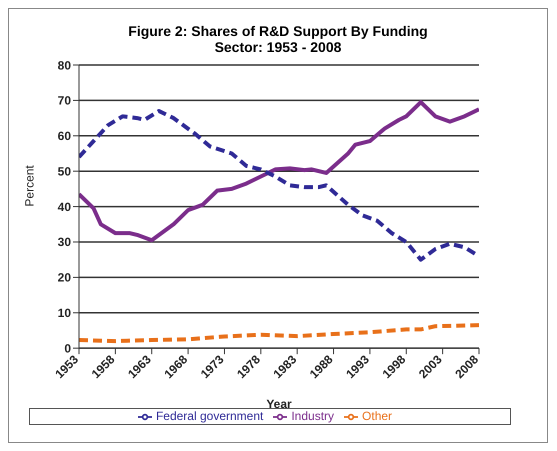 This screenshot has width=557, height=451. I want to click on y-tick-label: 0, so click(68, 348).